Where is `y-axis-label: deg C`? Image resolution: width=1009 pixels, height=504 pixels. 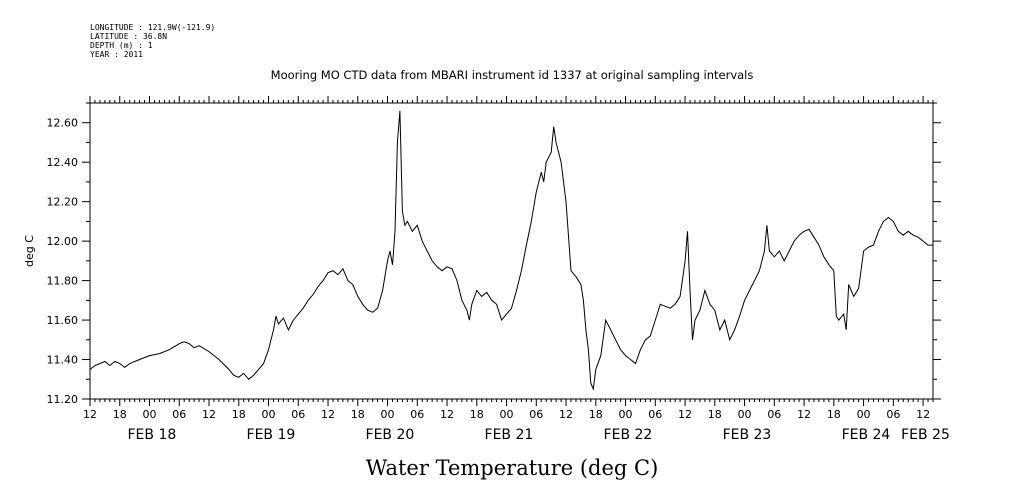 y-axis-label: deg C is located at coordinates (29, 251).